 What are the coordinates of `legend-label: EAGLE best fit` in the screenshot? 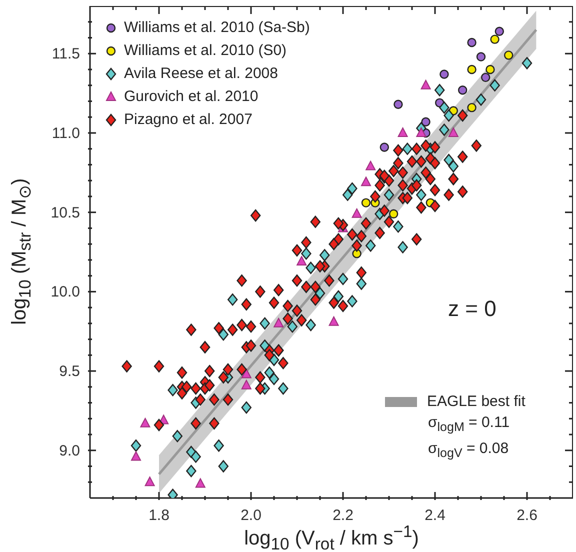 It's located at (476, 401).